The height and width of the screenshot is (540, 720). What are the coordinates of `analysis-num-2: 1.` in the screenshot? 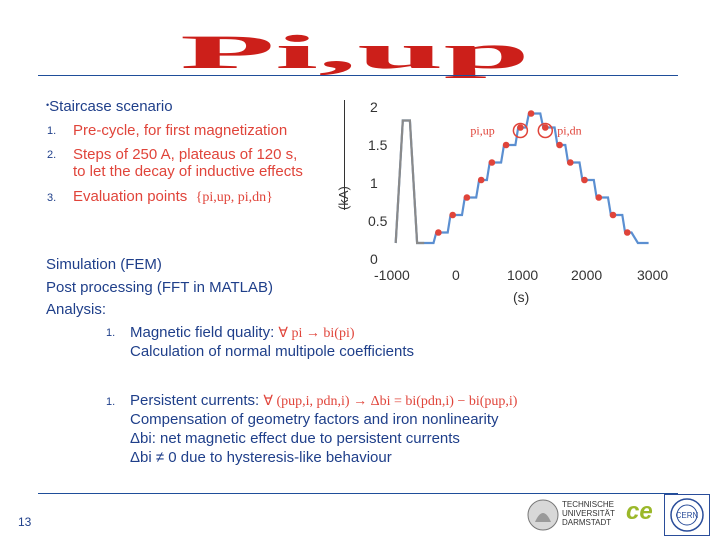 It's located at (111, 402).